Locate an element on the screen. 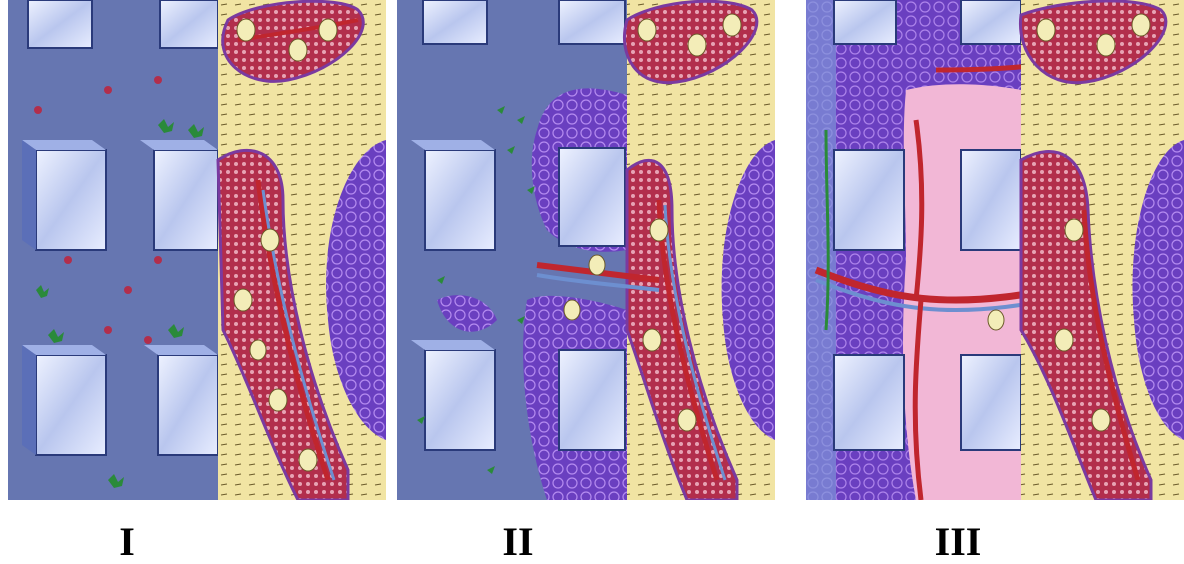  stage-label-1: I is located at coordinates (127, 541).